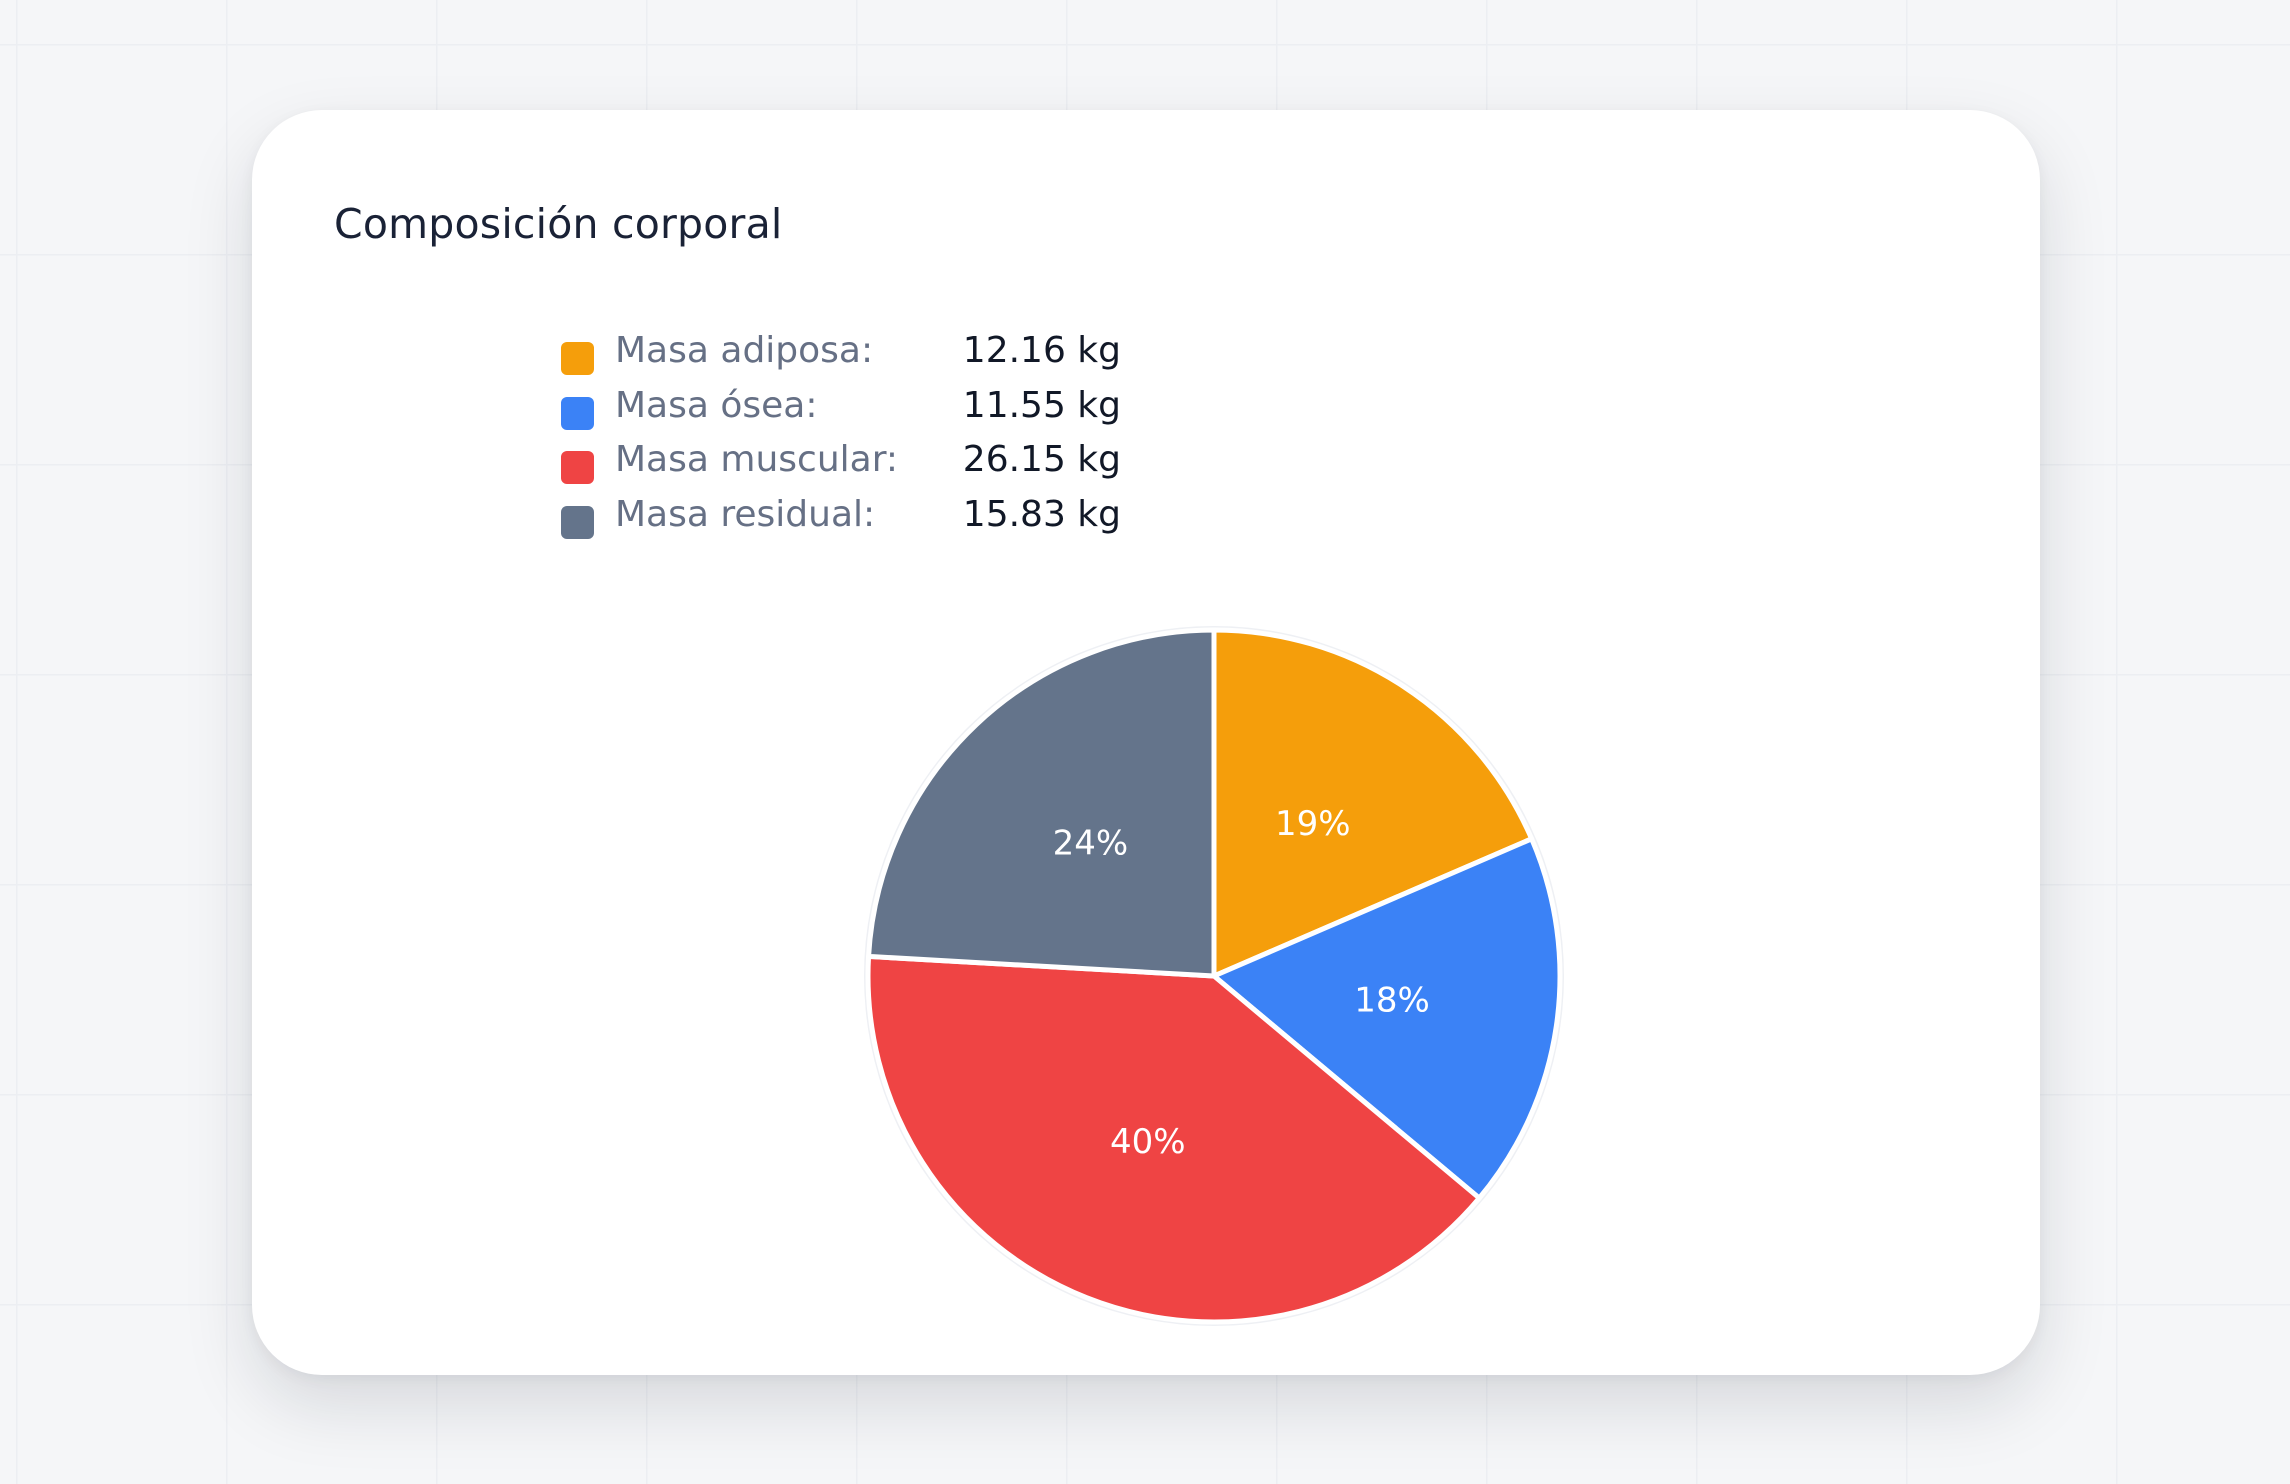  Describe the element at coordinates (1091, 844) in the screenshot. I see `pie-slice-label: 24%` at that location.